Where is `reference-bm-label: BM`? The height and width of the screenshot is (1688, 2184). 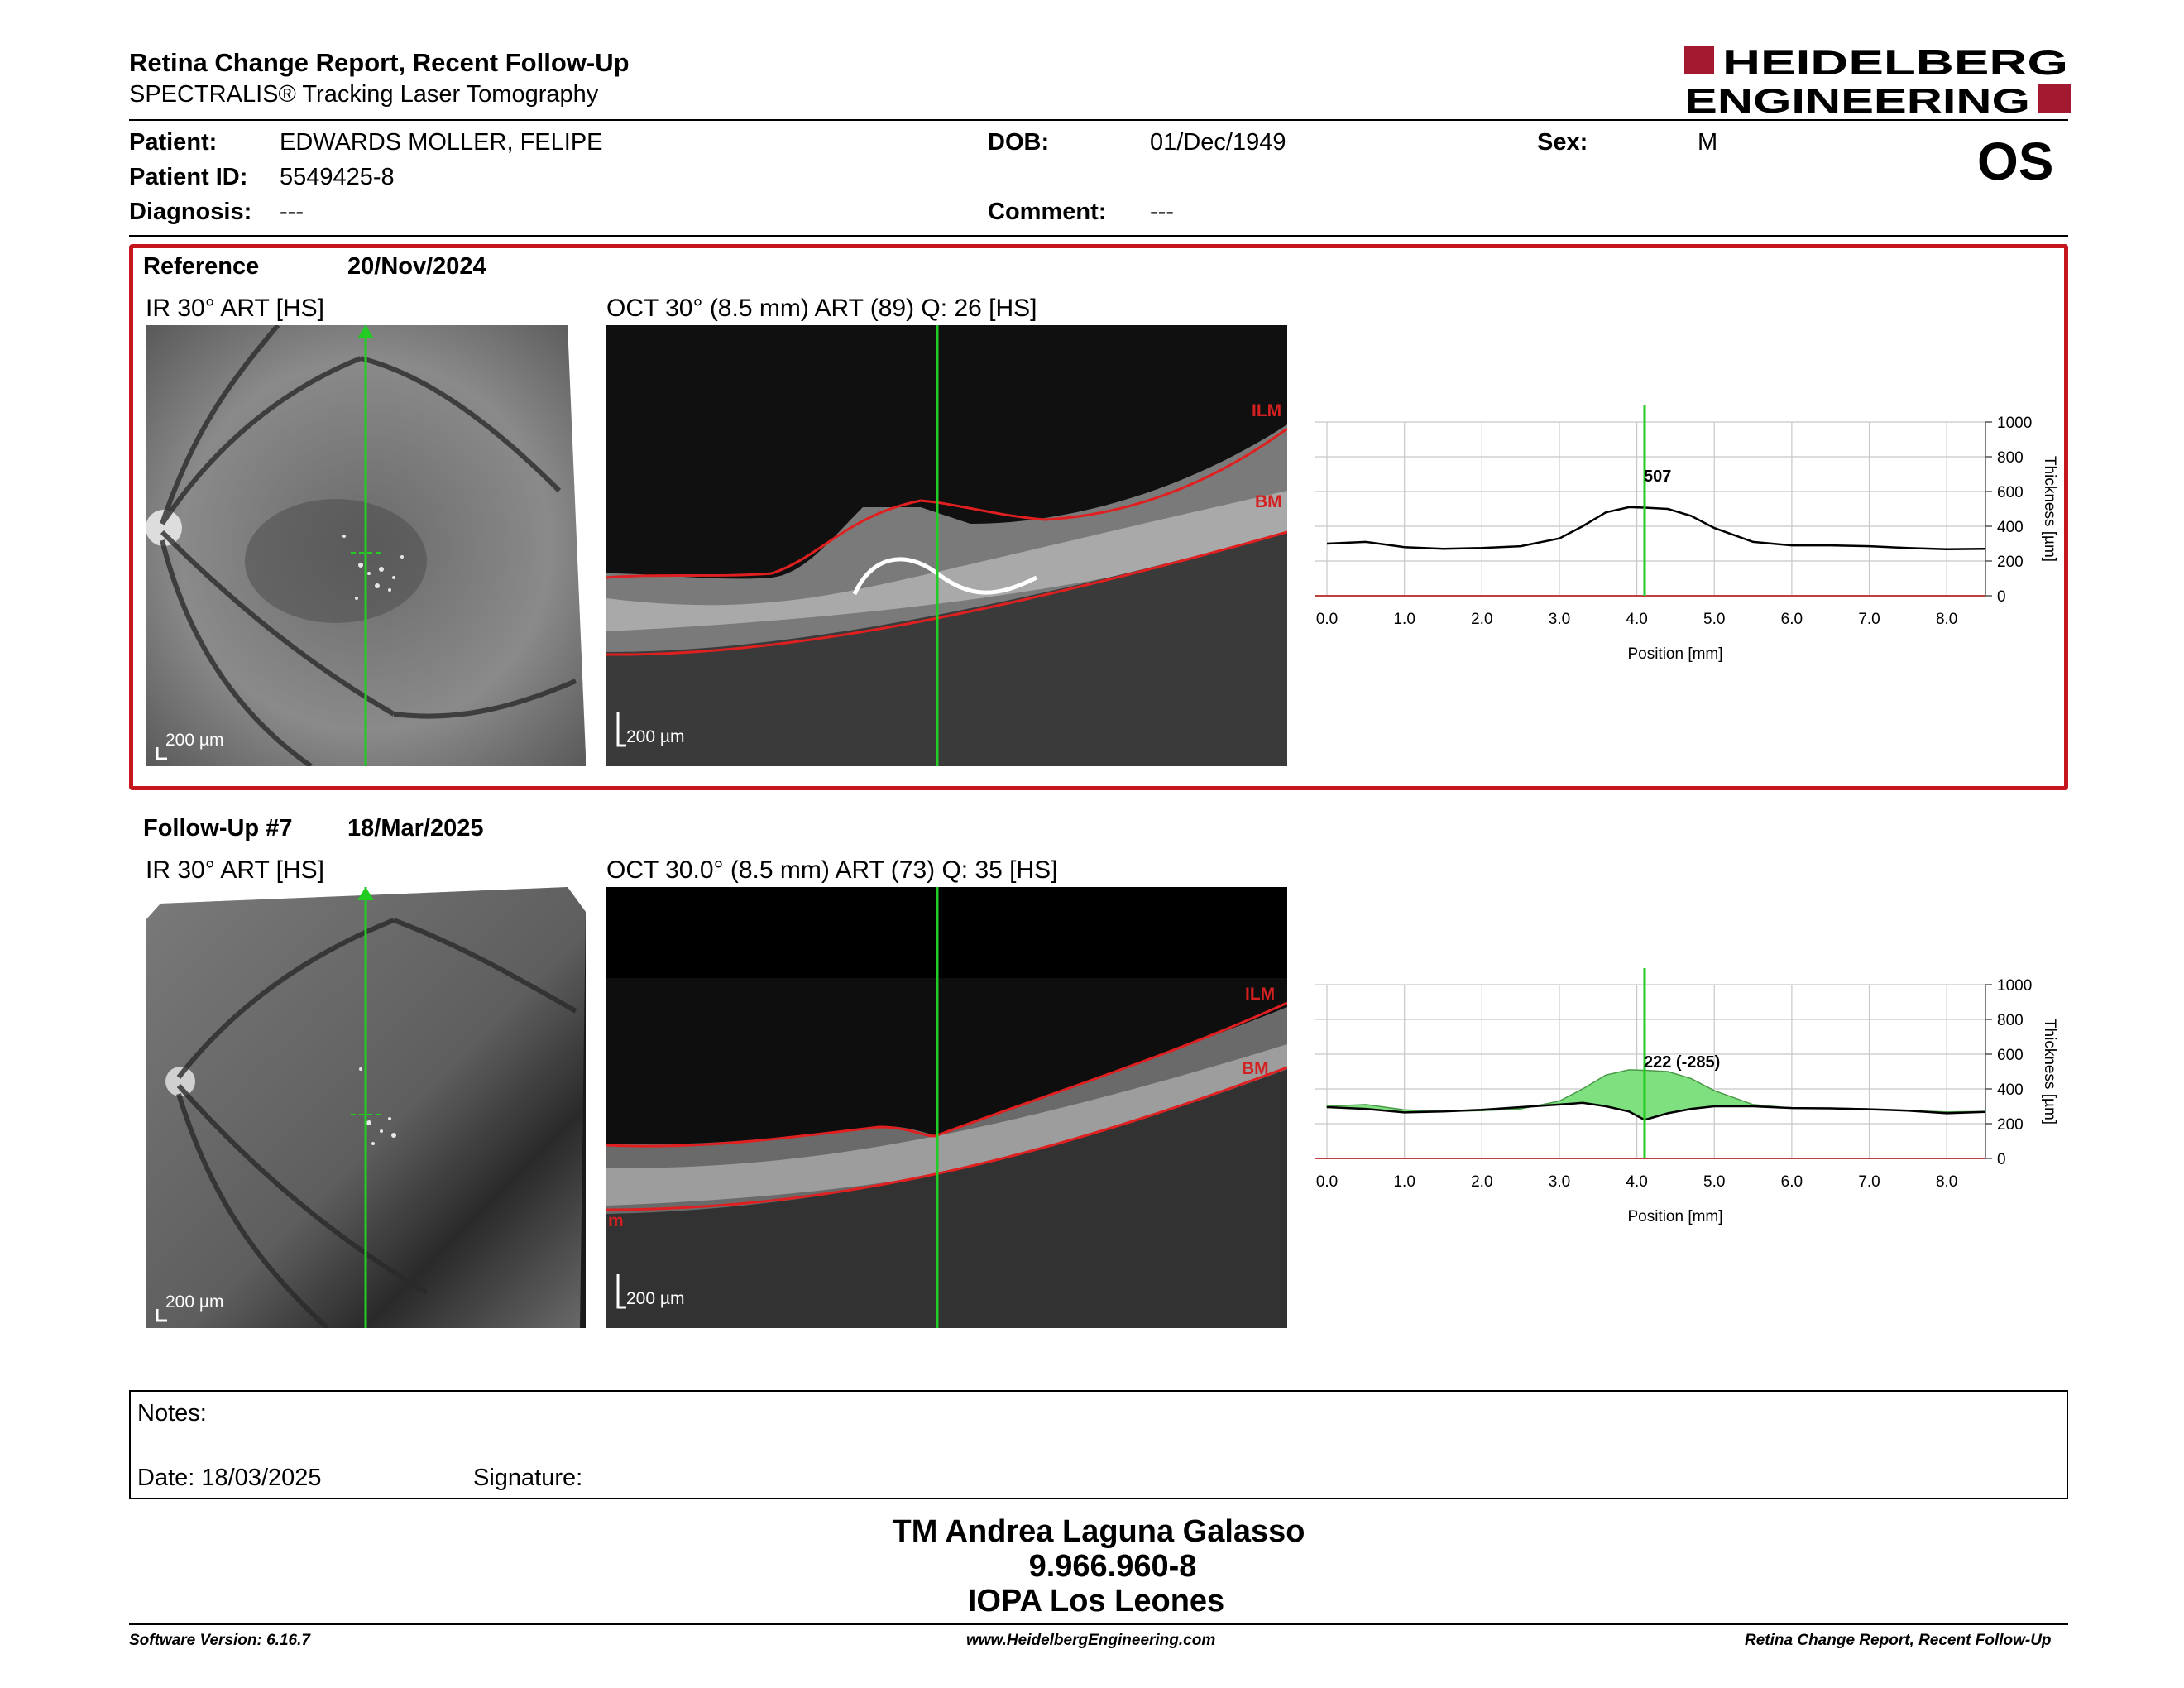
reference-bm-label: BM is located at coordinates (1268, 501).